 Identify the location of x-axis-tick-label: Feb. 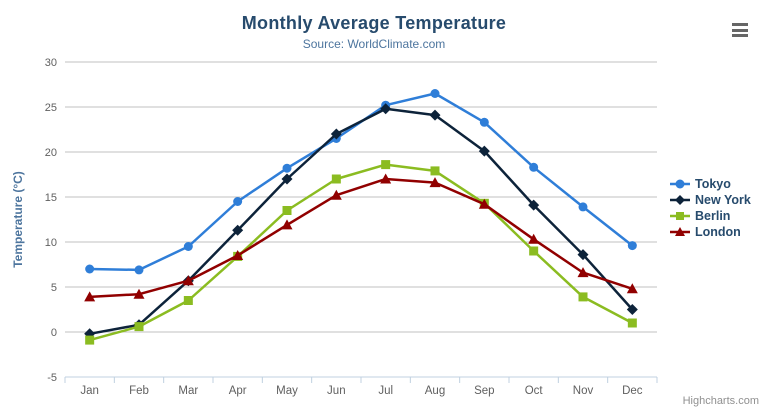
(139, 391).